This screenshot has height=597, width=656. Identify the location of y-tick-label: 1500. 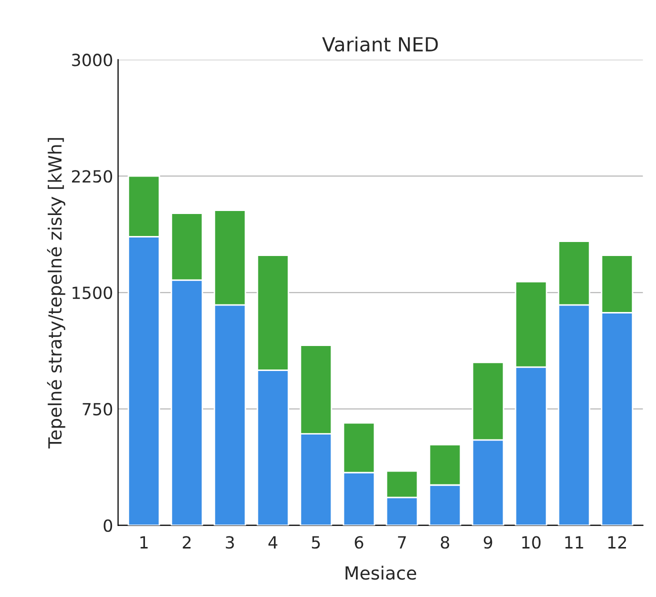
(92, 293).